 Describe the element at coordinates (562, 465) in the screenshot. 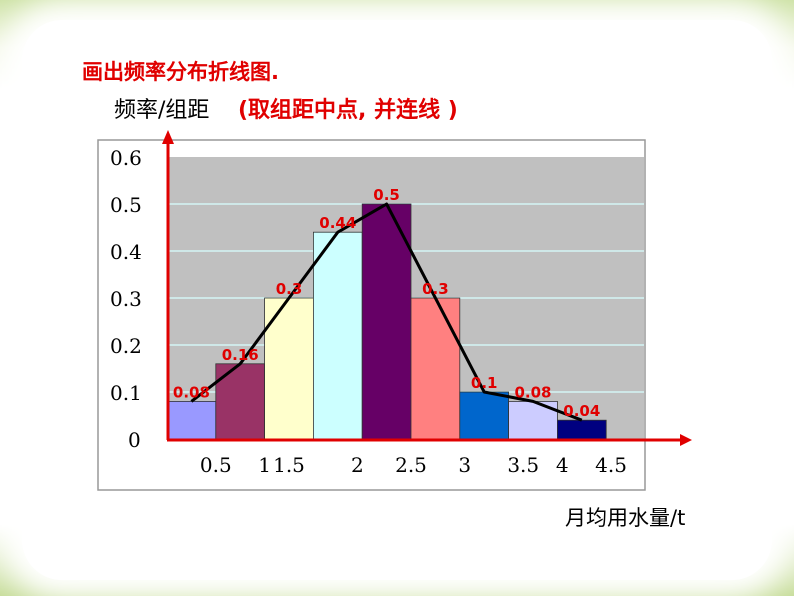

I see `x-tick-label: 4` at that location.